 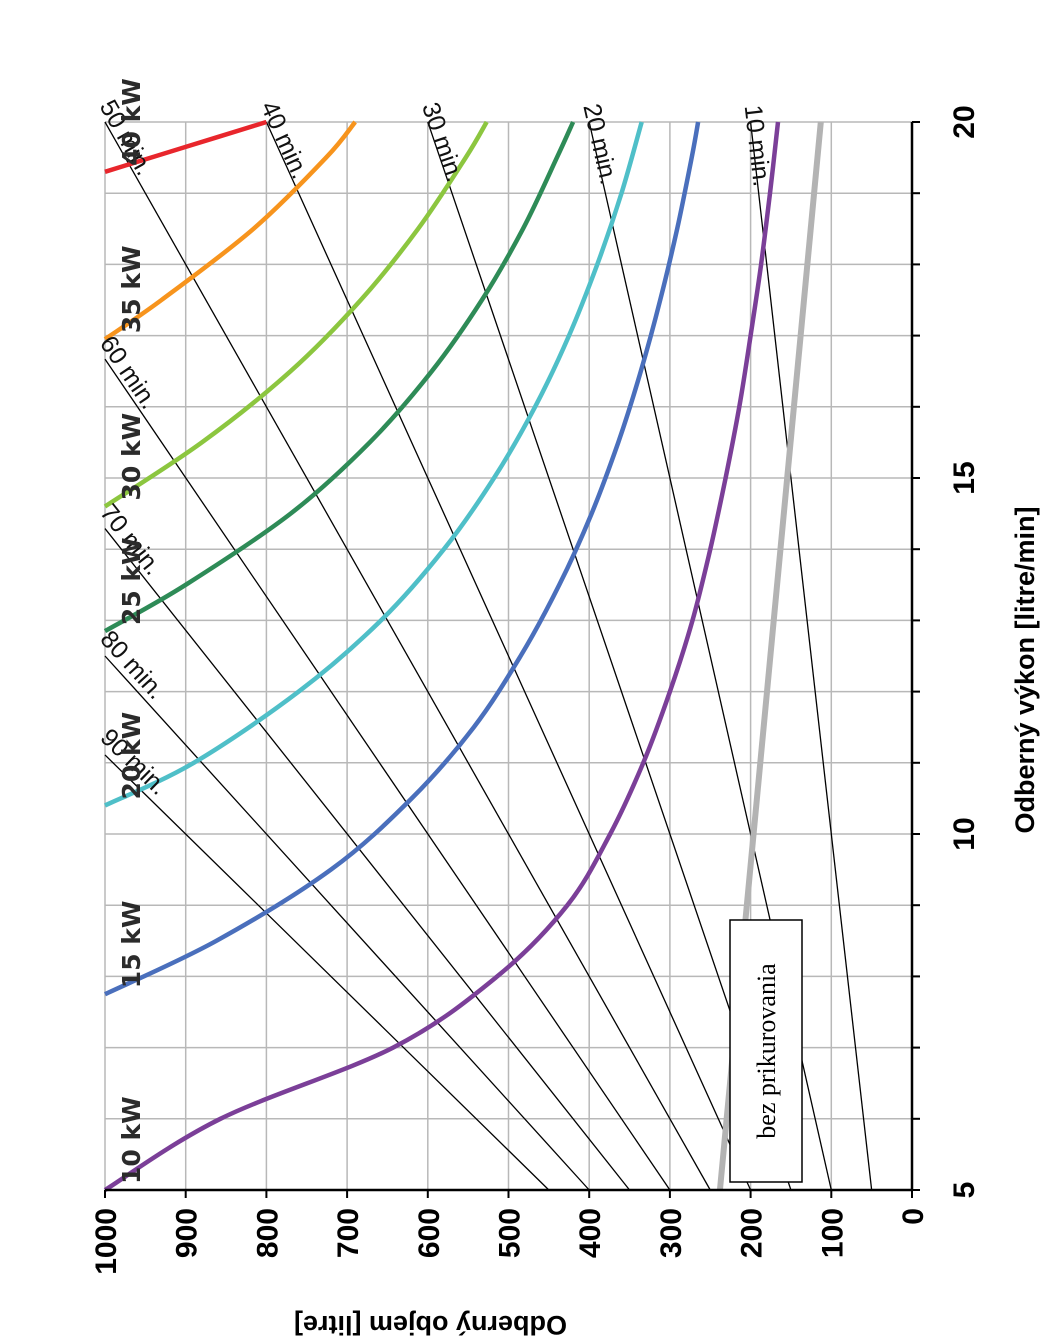 What do you see at coordinates (442, 142) in the screenshot?
I see `time-line-label: 30 min.` at bounding box center [442, 142].